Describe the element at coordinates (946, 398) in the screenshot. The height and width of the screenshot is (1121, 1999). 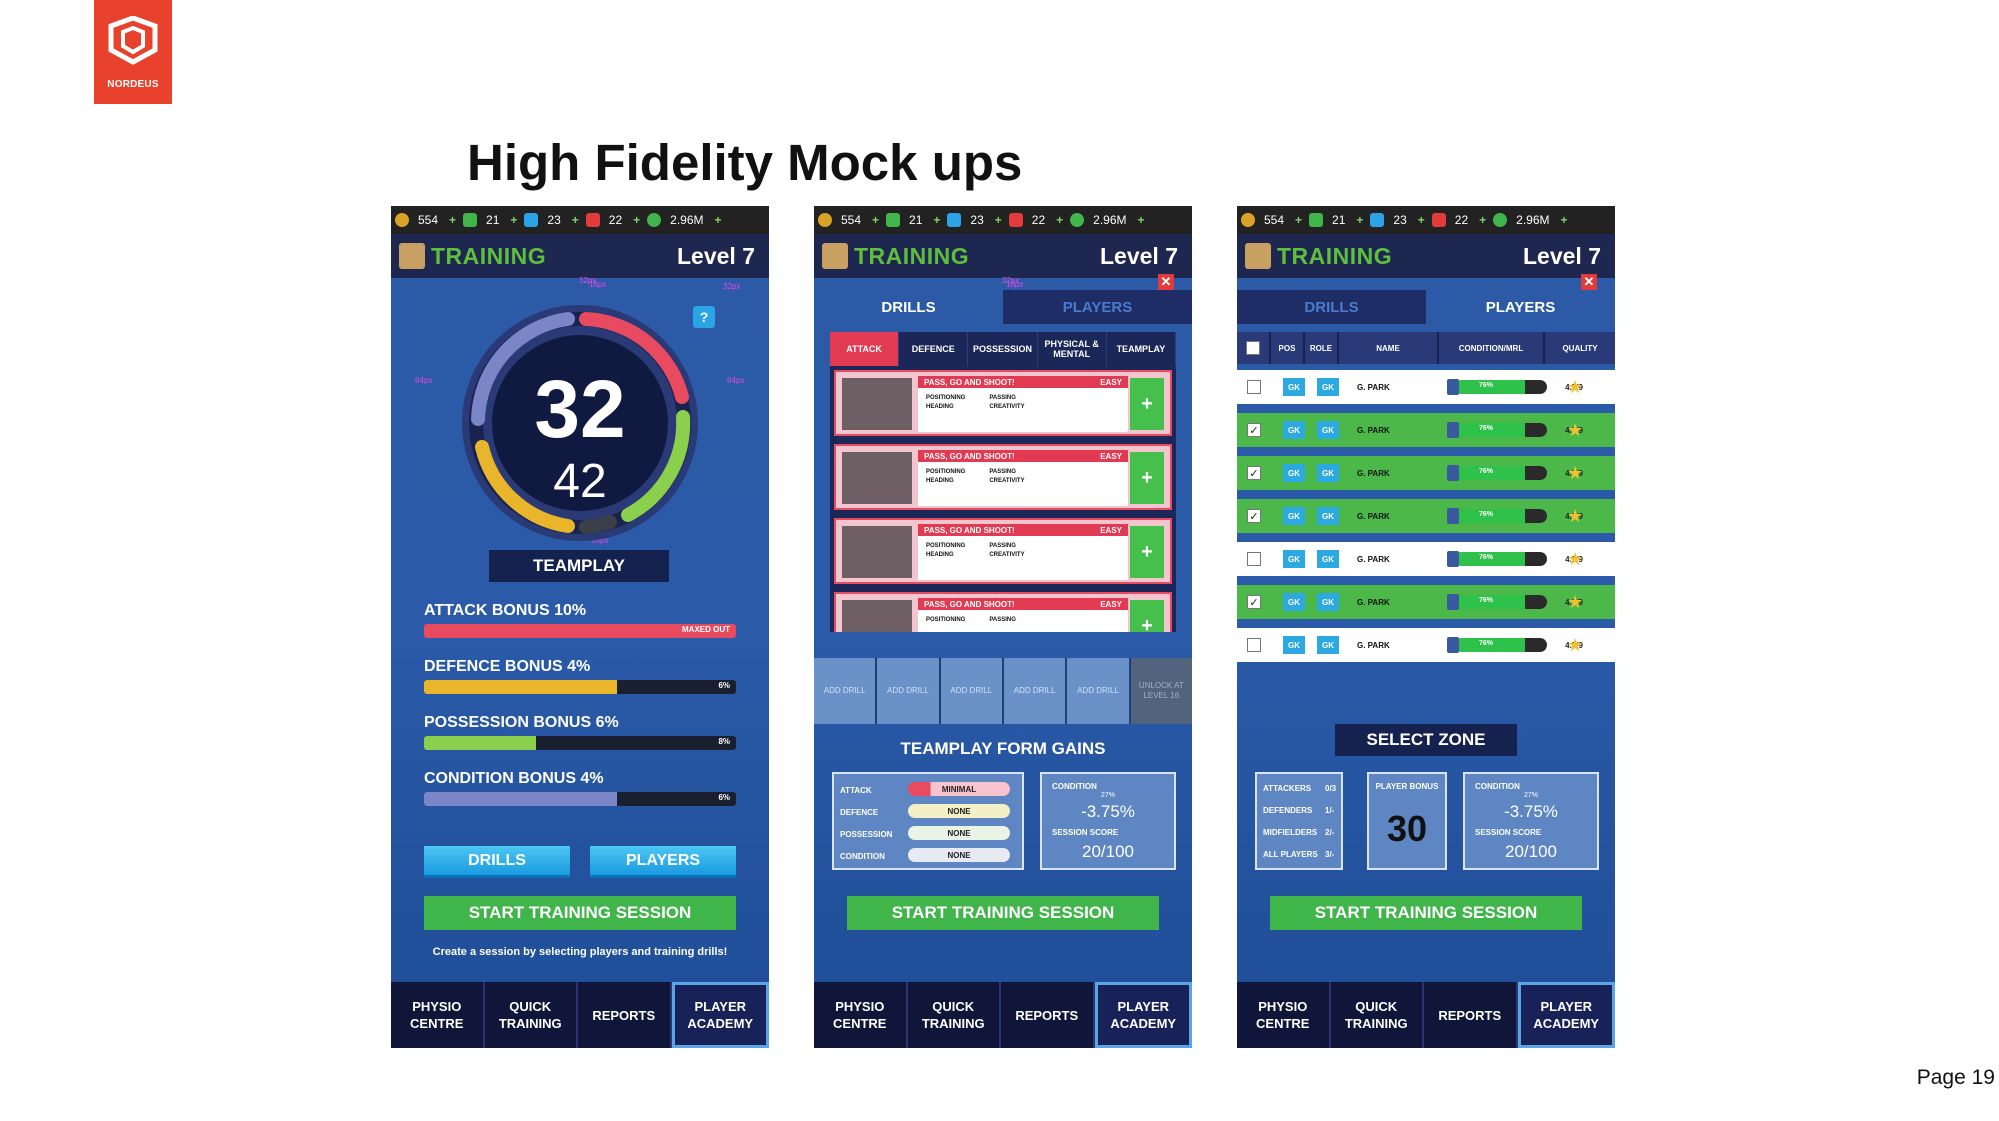
I see `drill-skill: POSITIONING` at that location.